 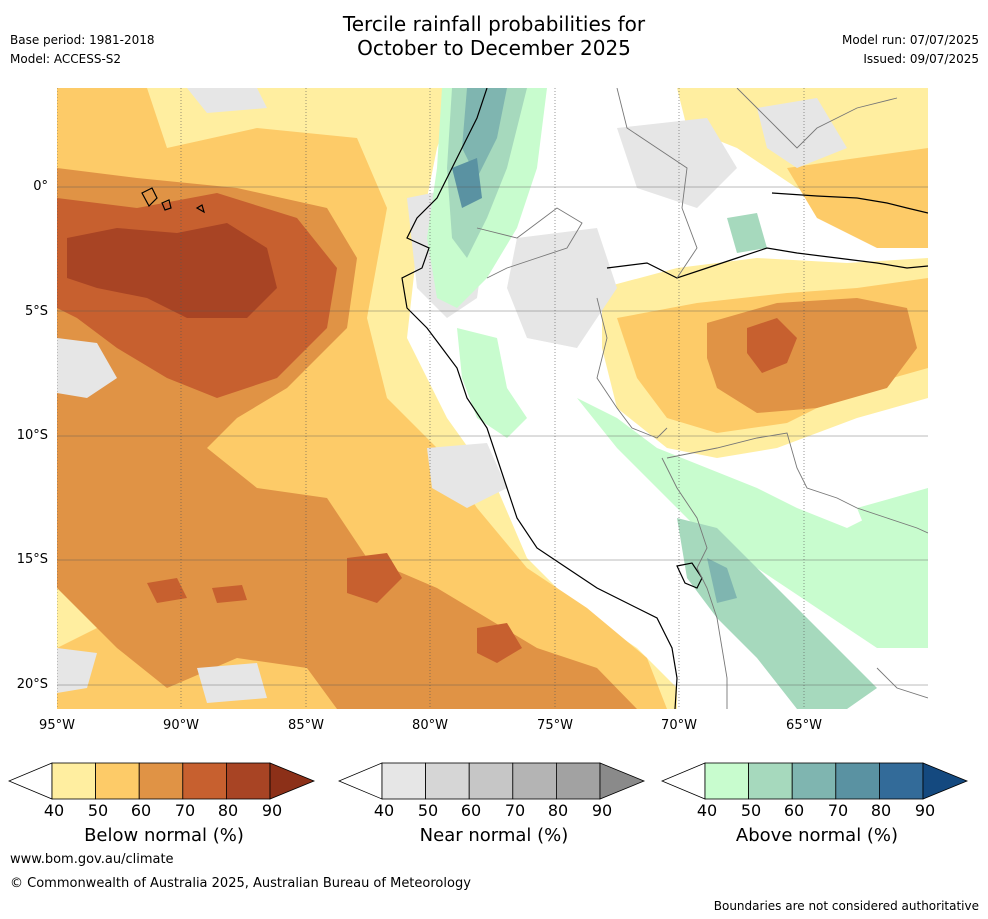 I want to click on below-70-patch, so click(x=374, y=578).